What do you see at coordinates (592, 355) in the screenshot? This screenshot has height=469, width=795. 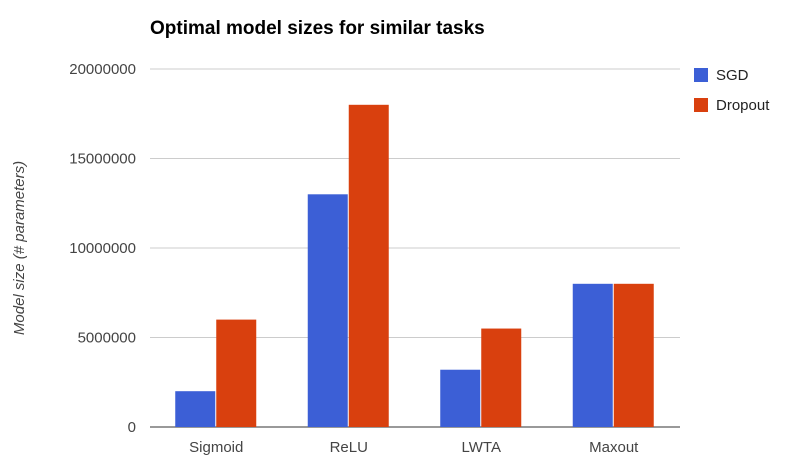 I see `bar-sgd-maxout` at bounding box center [592, 355].